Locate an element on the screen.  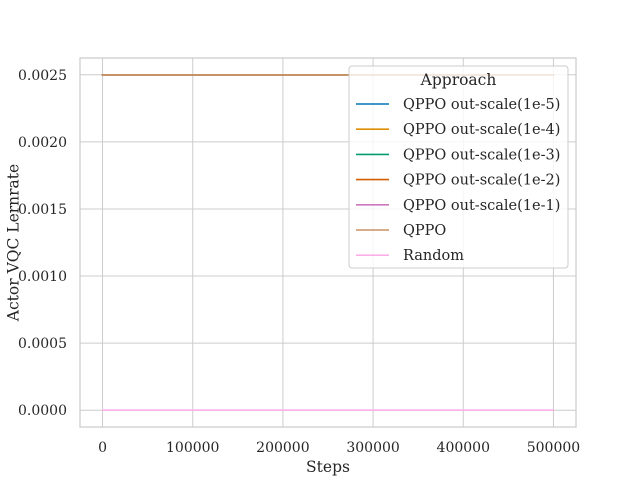
x-tick-label: 500000 is located at coordinates (553, 448).